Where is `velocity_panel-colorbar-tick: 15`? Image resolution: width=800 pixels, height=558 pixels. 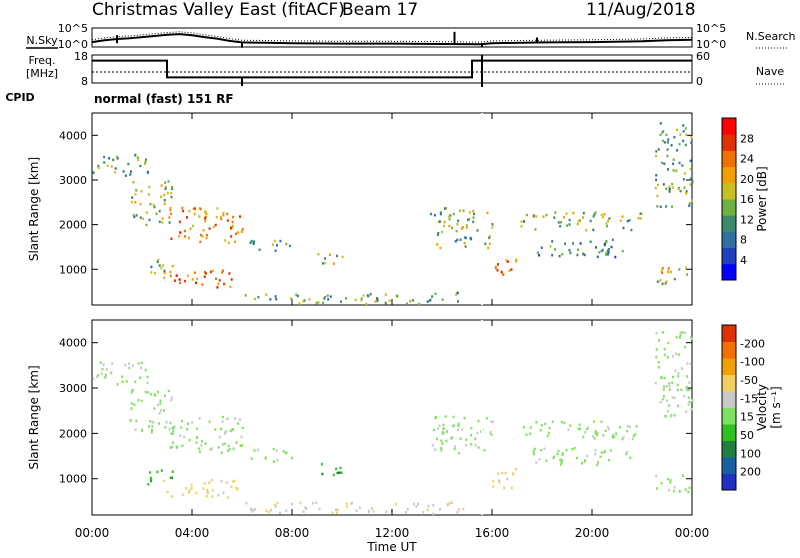
velocity_panel-colorbar-tick: 15 is located at coordinates (747, 417).